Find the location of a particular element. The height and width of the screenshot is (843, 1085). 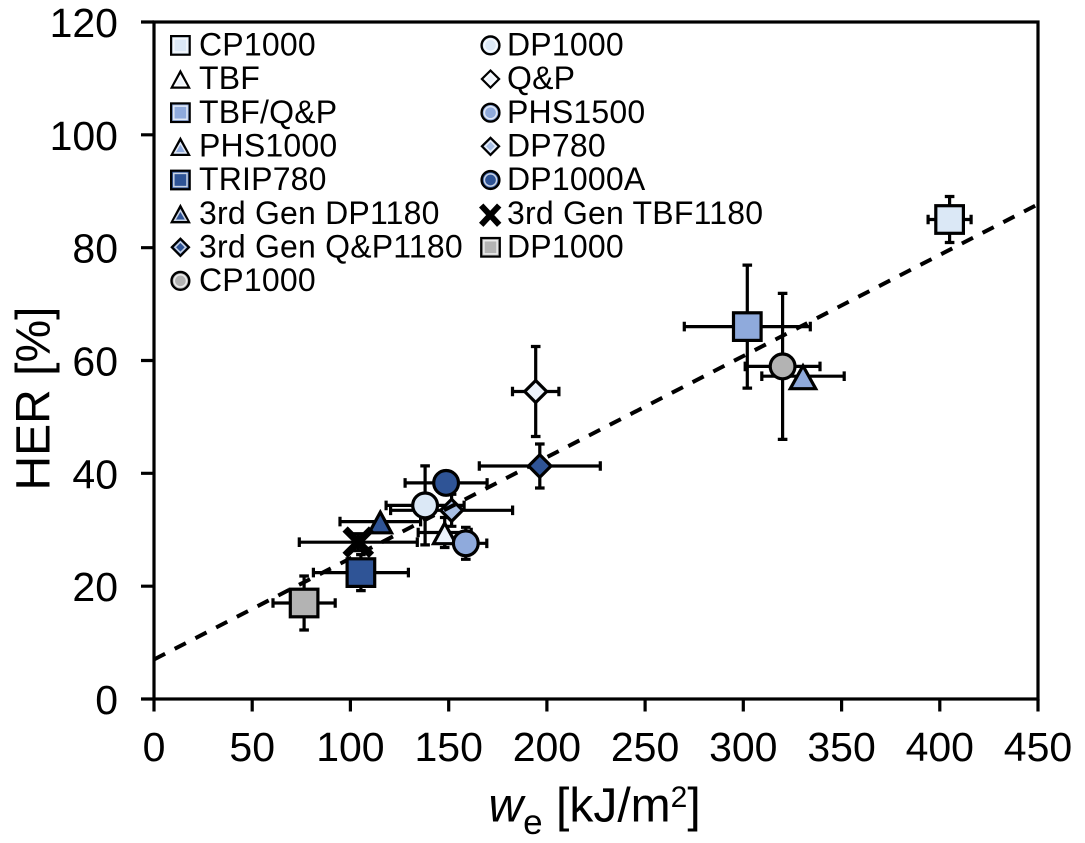

svg-text: TBF is located at coordinates (229, 78).